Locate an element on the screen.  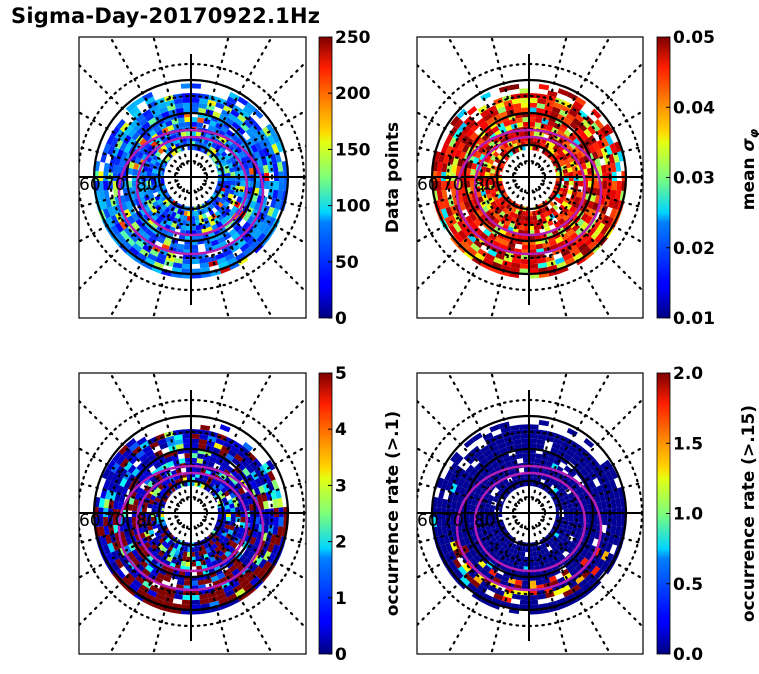
colorbar-tick-label: 2 is located at coordinates (341, 543).